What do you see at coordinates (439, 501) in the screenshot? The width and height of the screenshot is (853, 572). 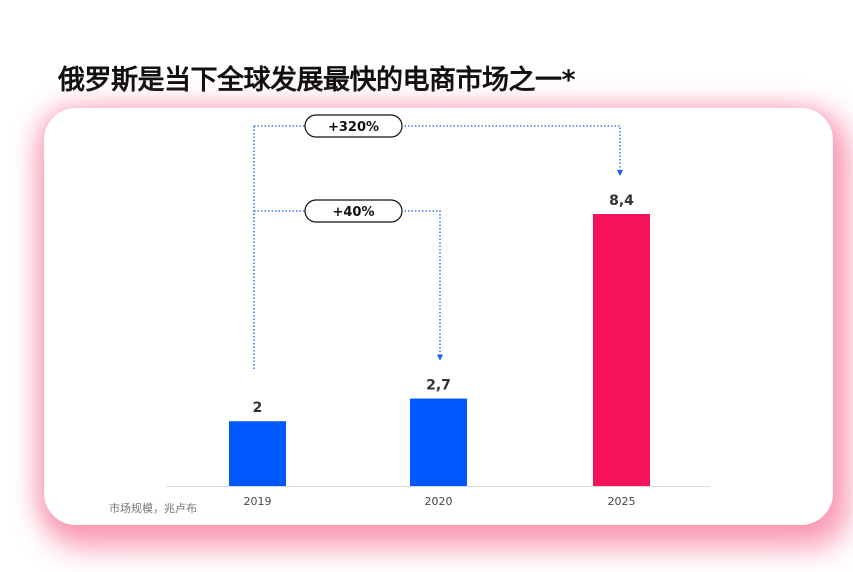 I see `tick-label-2020: 2020` at bounding box center [439, 501].